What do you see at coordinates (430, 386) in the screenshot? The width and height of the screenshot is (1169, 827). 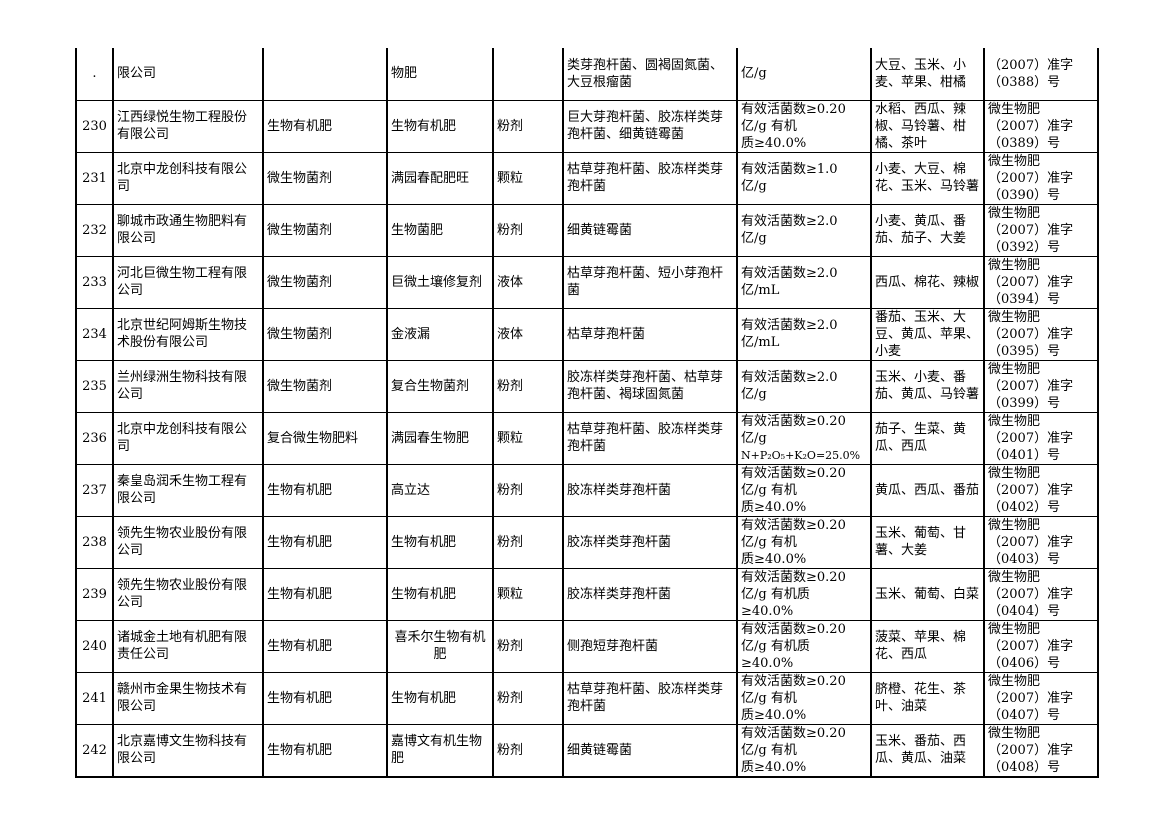 I see `product-name: 复合生物菌剂` at bounding box center [430, 386].